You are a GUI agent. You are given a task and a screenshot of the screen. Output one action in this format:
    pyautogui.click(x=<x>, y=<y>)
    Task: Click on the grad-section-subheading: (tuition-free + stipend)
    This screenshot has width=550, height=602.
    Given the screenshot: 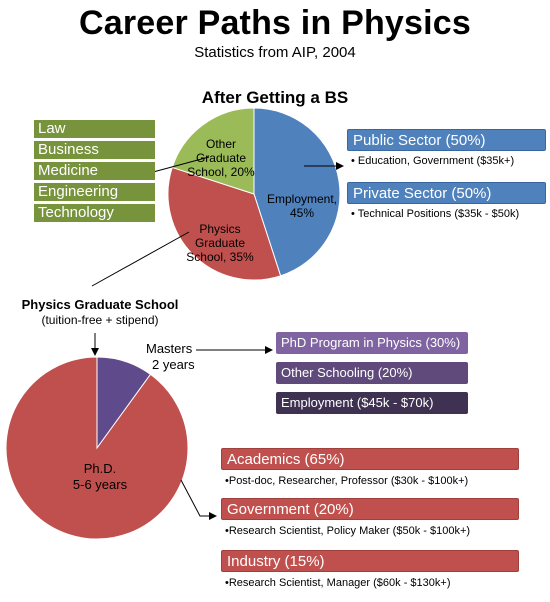 What is the action you would take?
    pyautogui.click(x=100, y=320)
    